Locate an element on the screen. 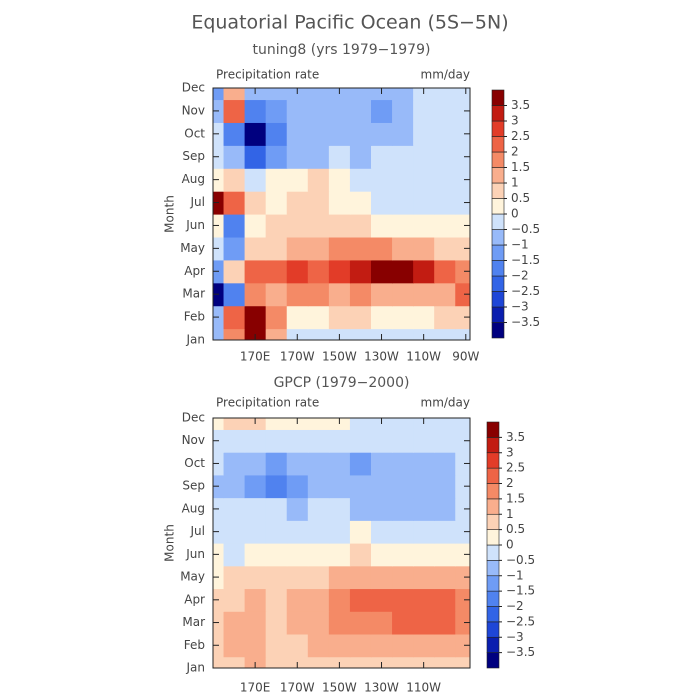 The width and height of the screenshot is (700, 700). colorbar-label: 1 is located at coordinates (510, 514).